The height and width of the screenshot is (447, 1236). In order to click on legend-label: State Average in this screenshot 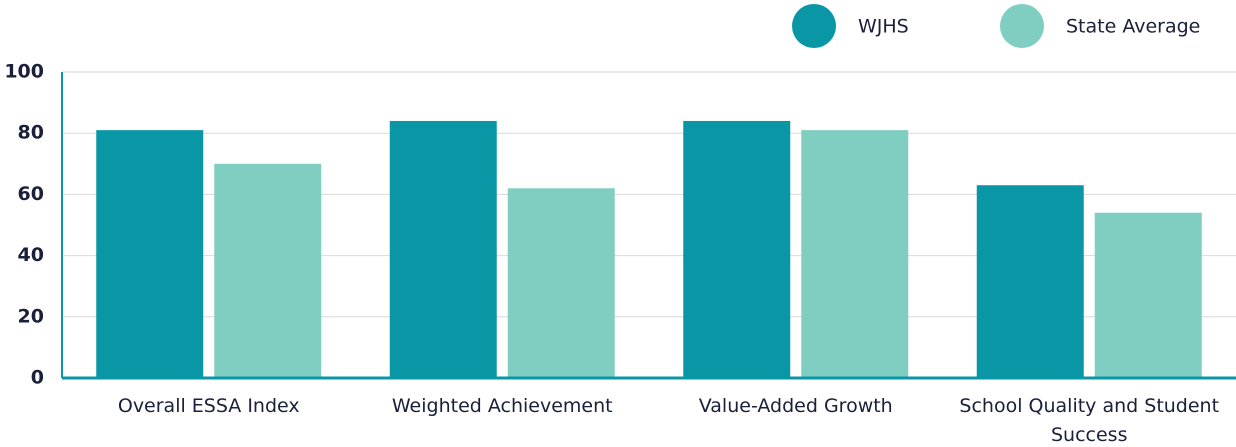, I will do `click(1133, 27)`.